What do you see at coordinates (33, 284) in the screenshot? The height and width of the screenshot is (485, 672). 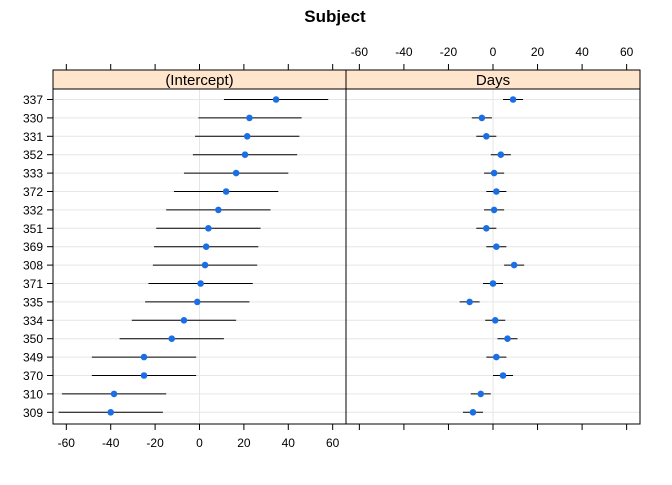 I see `y-tick-label: 371` at bounding box center [33, 284].